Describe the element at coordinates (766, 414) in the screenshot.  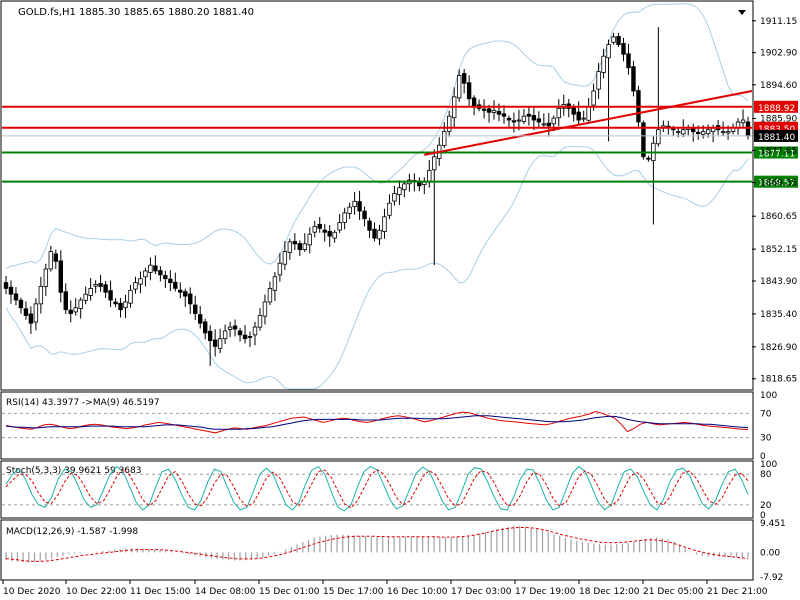
I see `y-tick-label: 70` at that location.